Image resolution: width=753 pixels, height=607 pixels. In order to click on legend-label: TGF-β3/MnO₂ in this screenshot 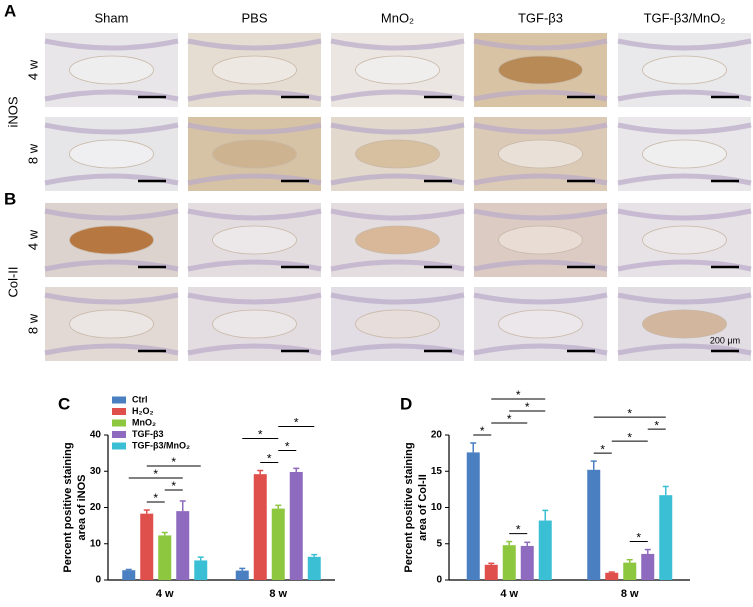, I will do `click(161, 445)`.